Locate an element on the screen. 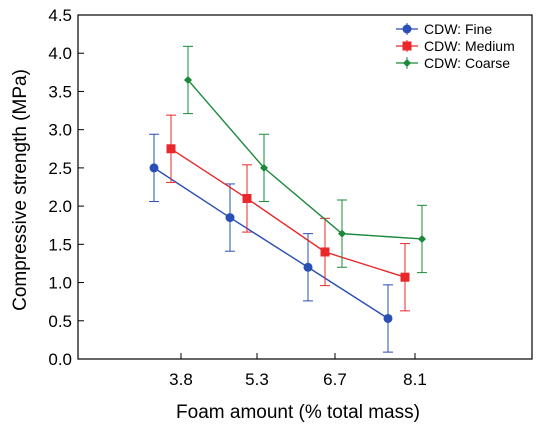  y-axis-title: Compressive strength (MPa) is located at coordinates (20, 190).